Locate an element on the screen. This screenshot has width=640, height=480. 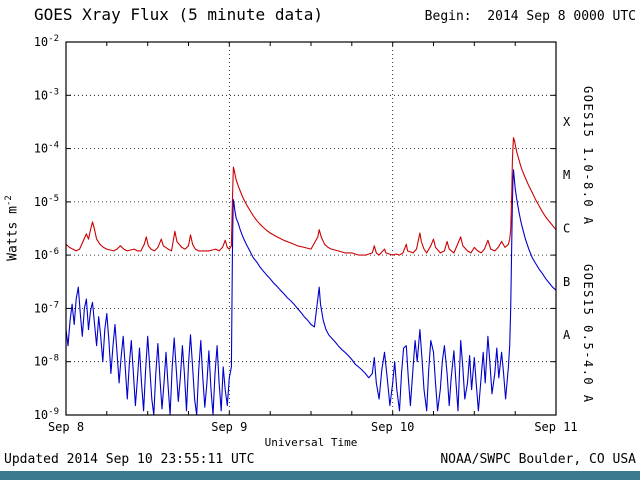
y-tick-label: 10-3 is located at coordinates (46, 94).